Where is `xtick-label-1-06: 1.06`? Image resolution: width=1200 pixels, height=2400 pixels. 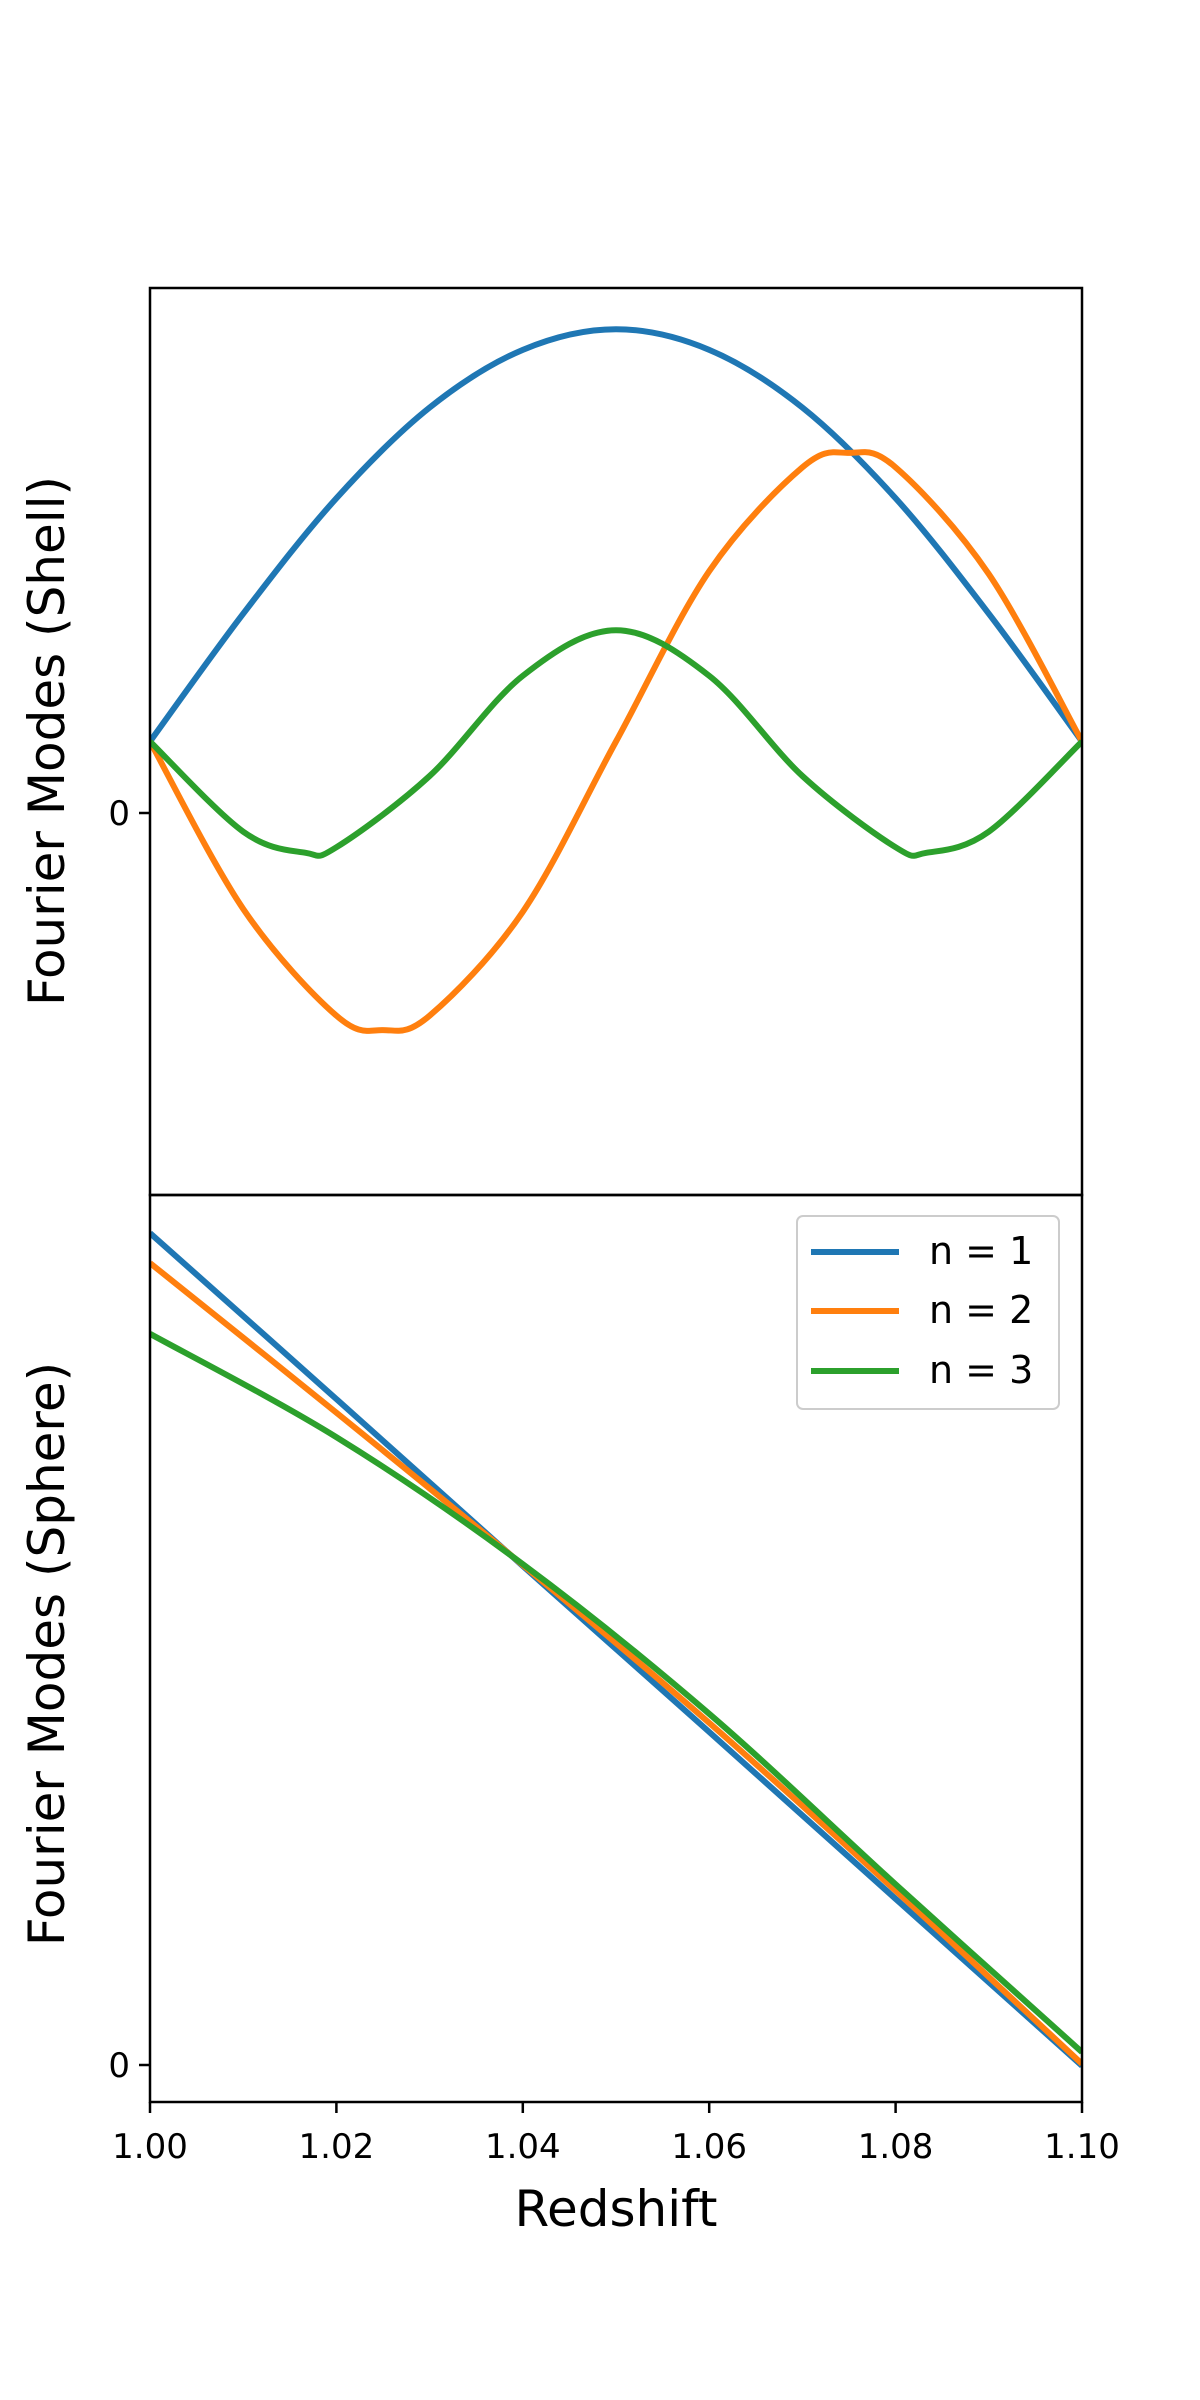
xtick-label-1-06: 1.06 is located at coordinates (709, 2147).